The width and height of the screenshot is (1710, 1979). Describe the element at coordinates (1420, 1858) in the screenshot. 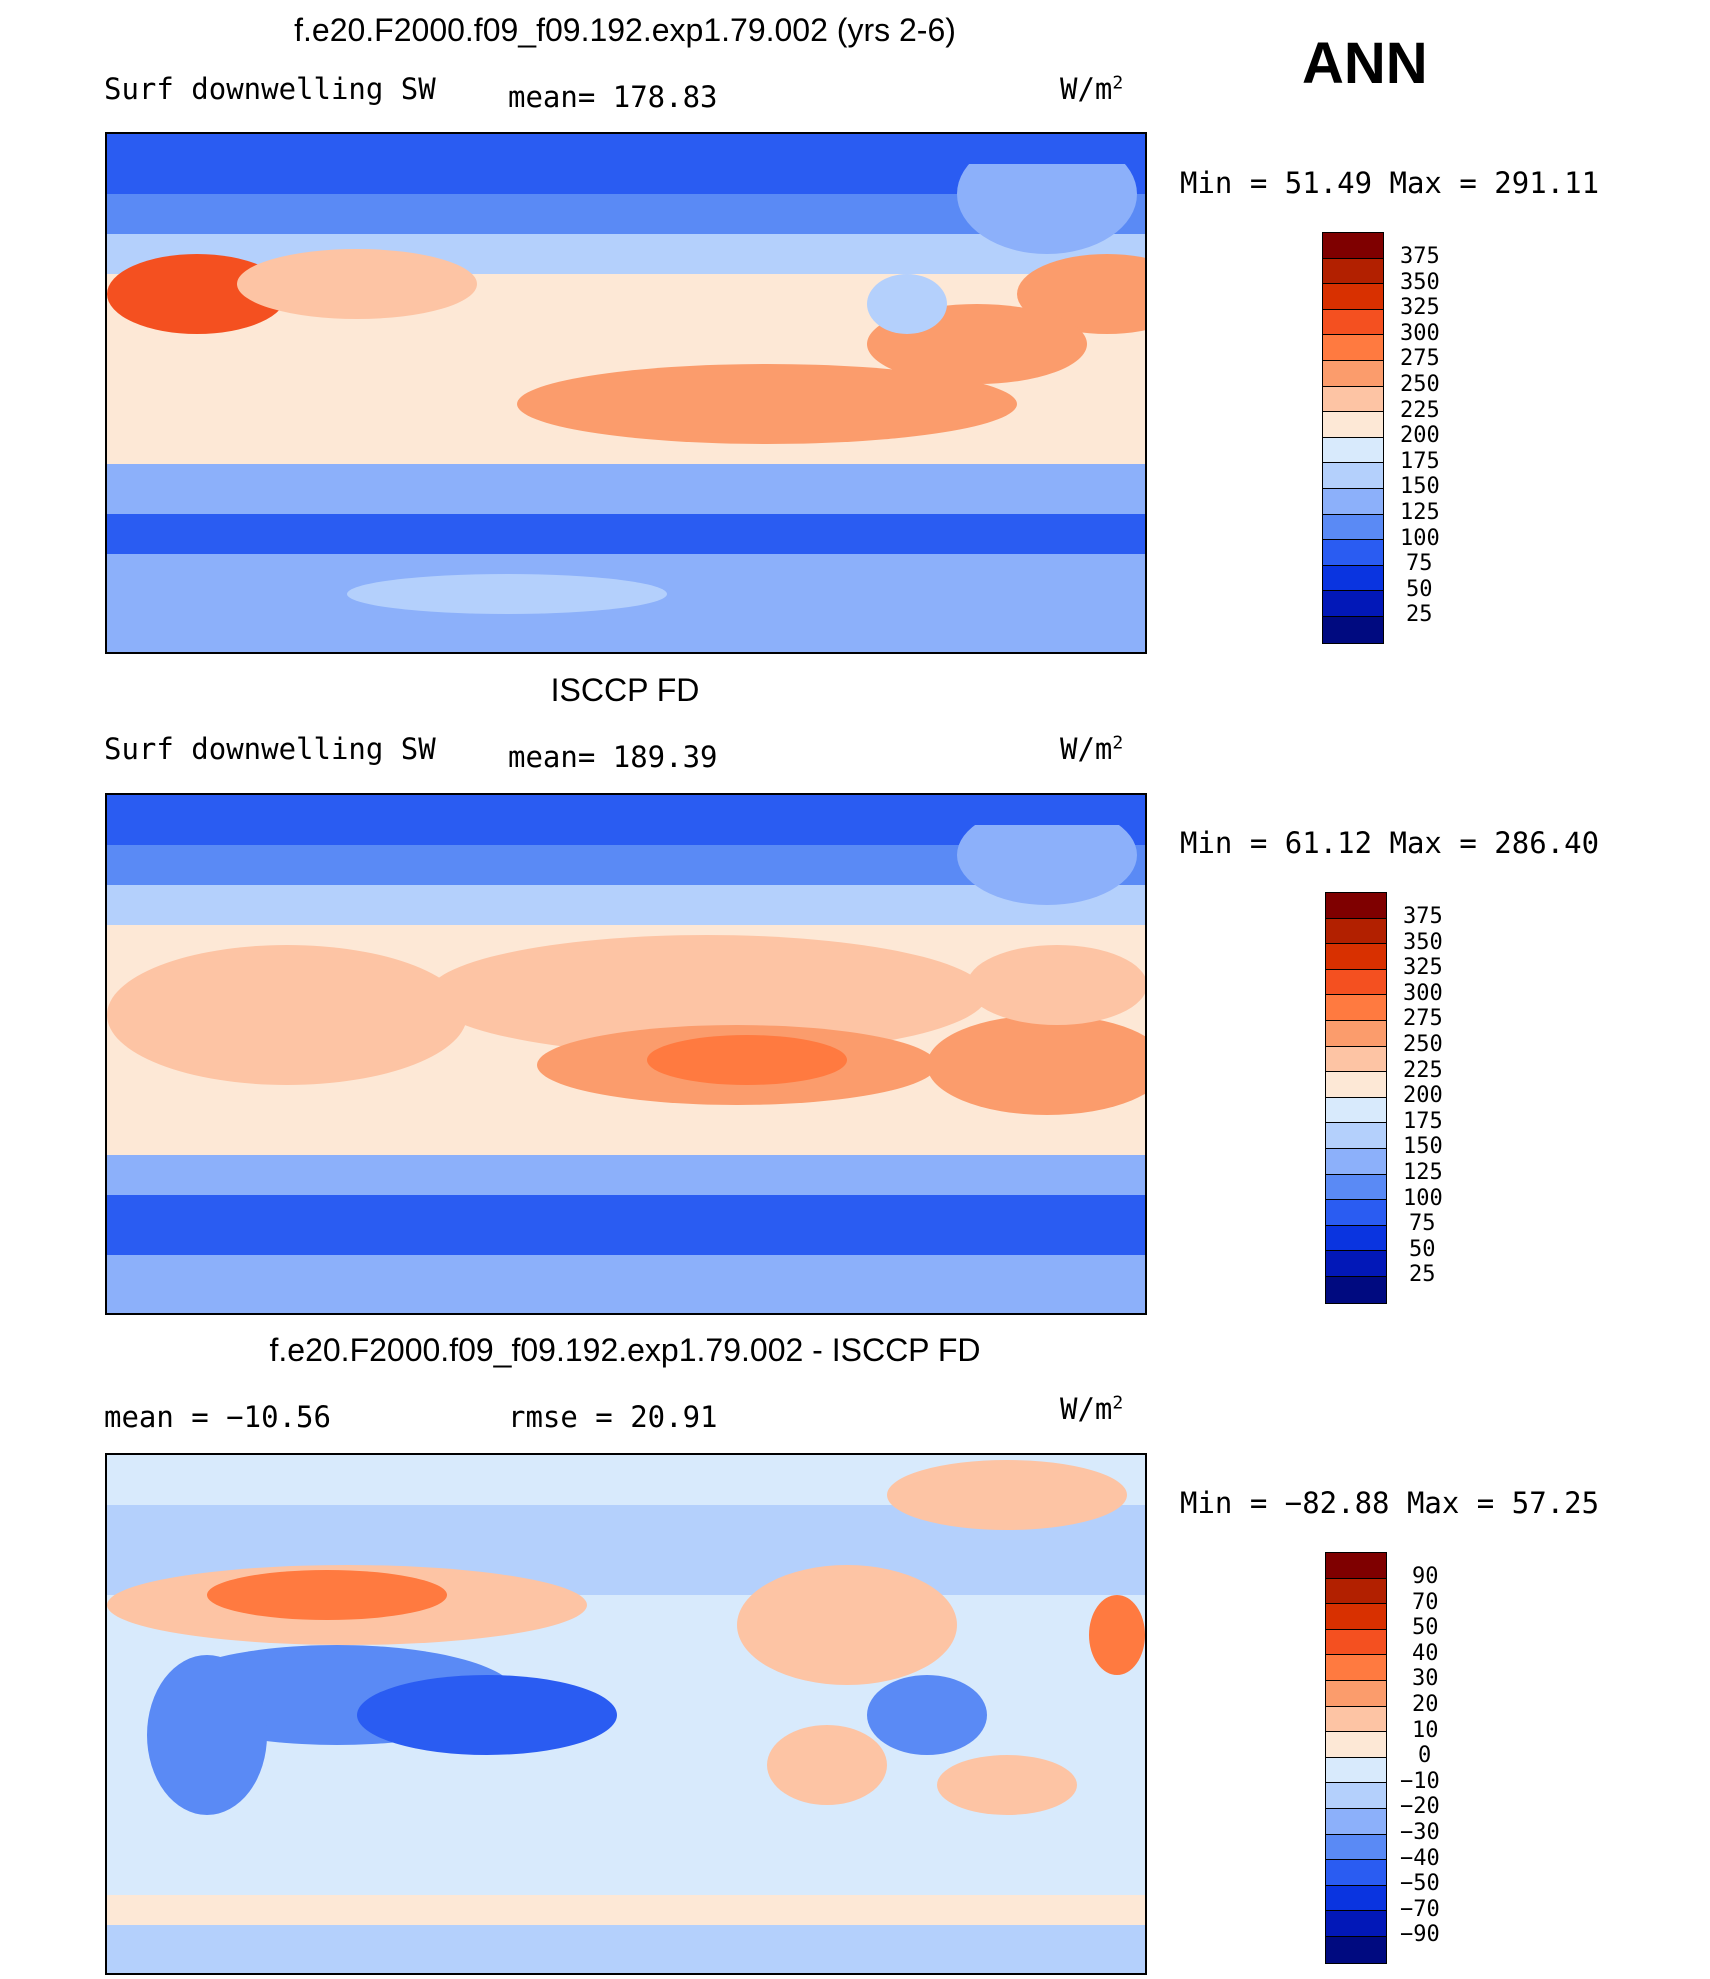

I see `colorbar-tick: −40` at that location.